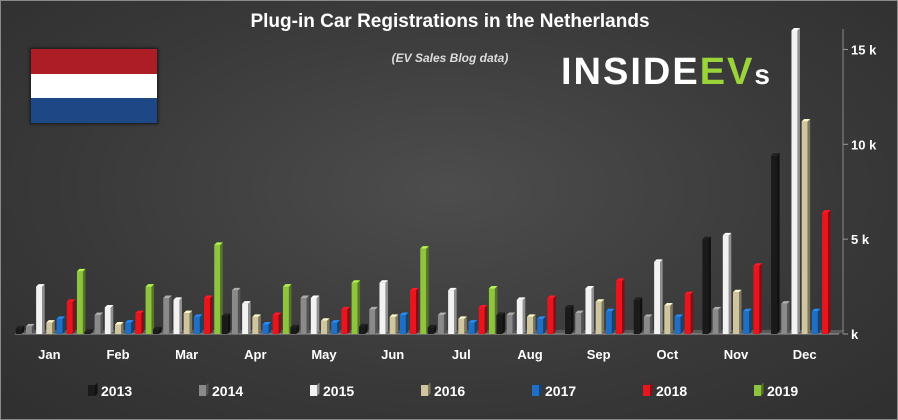 The height and width of the screenshot is (420, 898). I want to click on x-tick-label: Jun, so click(392, 354).